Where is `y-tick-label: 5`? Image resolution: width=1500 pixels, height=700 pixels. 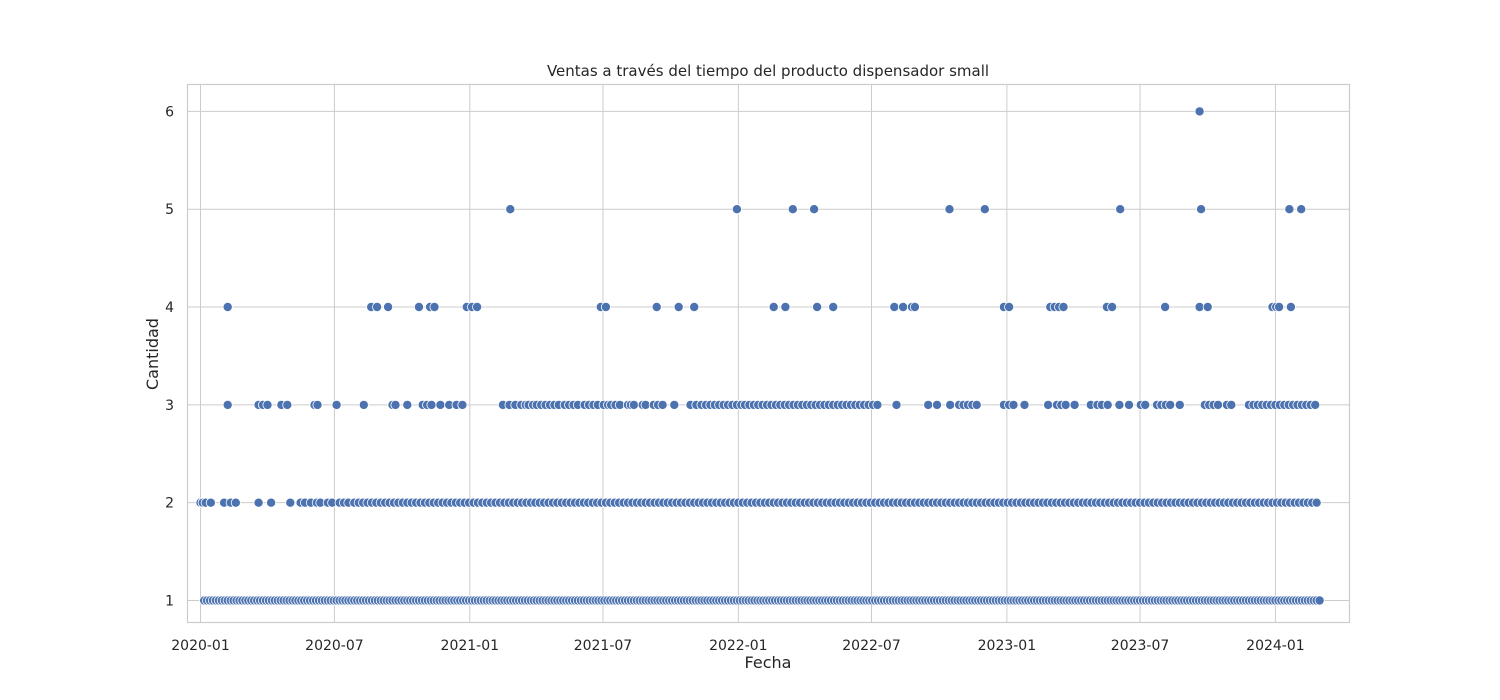 y-tick-label: 5 is located at coordinates (169, 210).